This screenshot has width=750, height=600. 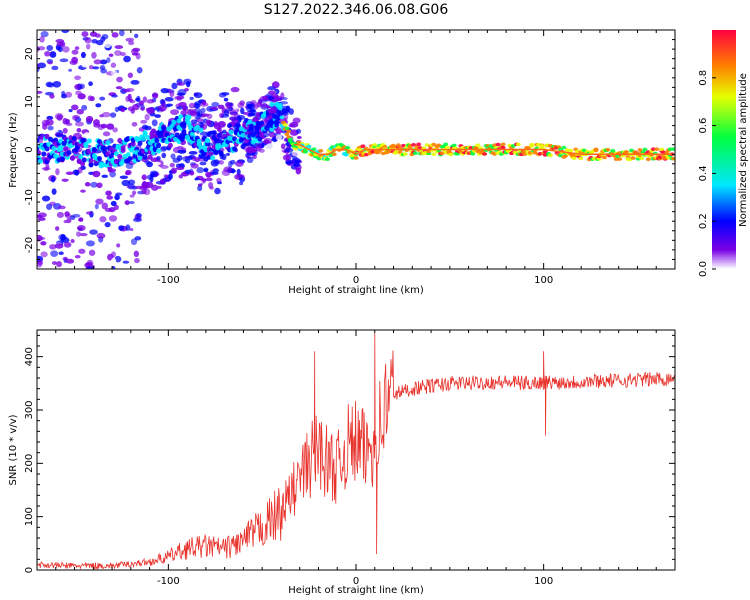 I want to click on colorbar-ticks: 0.0 0.2 0.4 0.6 0.8, so click(x=707, y=173).